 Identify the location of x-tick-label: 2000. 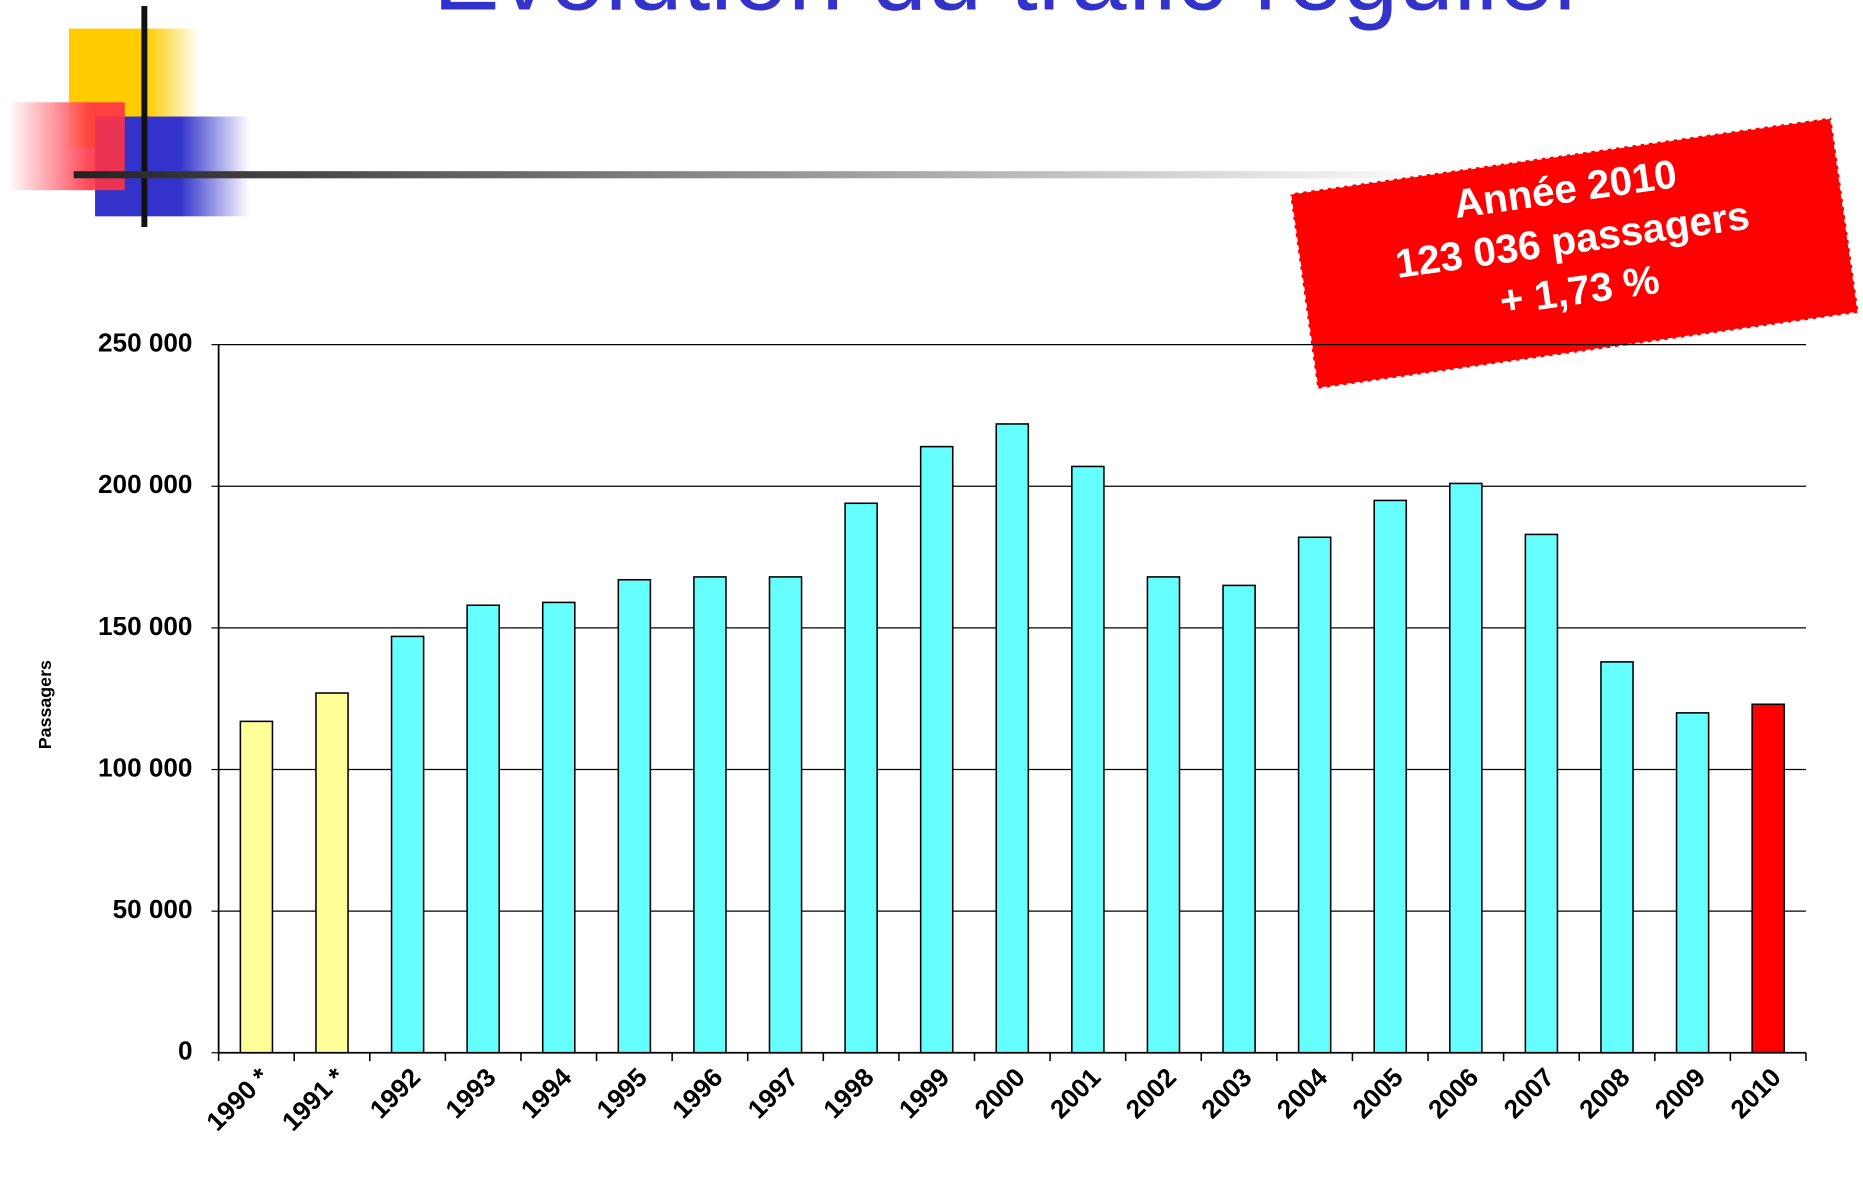
(999, 1093).